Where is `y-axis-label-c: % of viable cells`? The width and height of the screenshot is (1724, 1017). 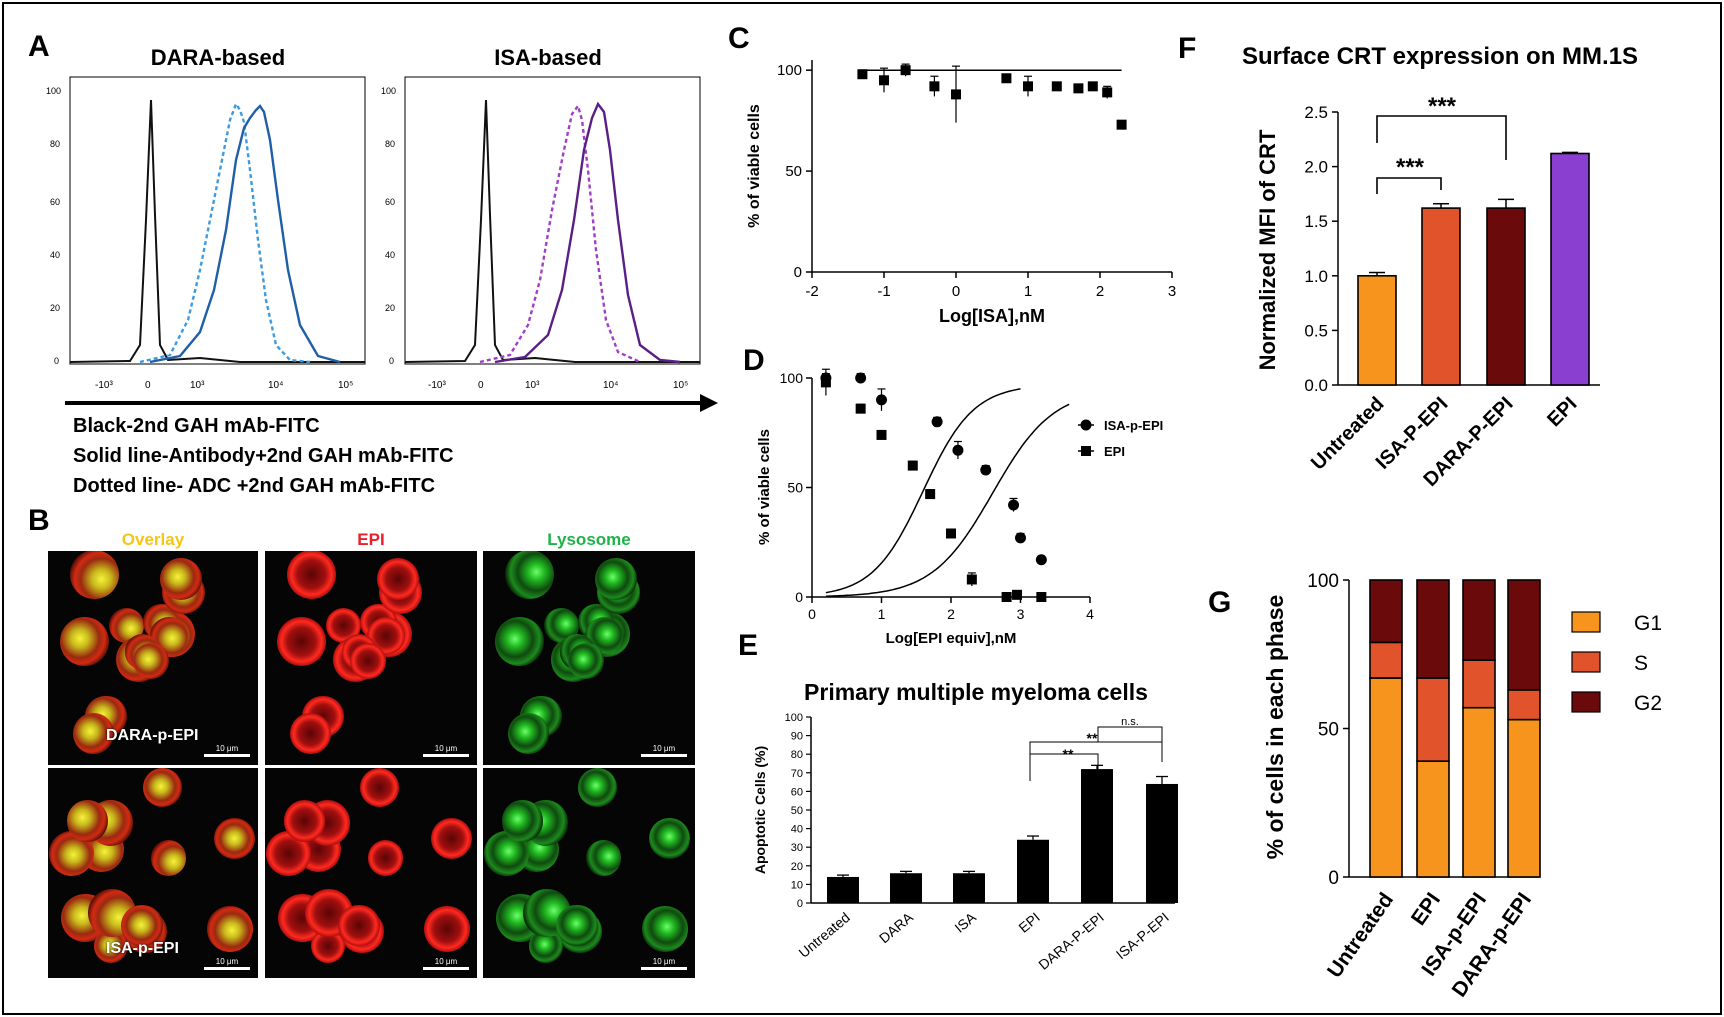
y-axis-label-c: % of viable cells is located at coordinates (754, 166).